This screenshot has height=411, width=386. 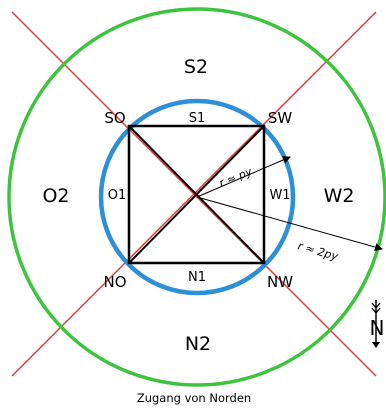 I want to click on zone-label-w2: W2, so click(x=339, y=196).